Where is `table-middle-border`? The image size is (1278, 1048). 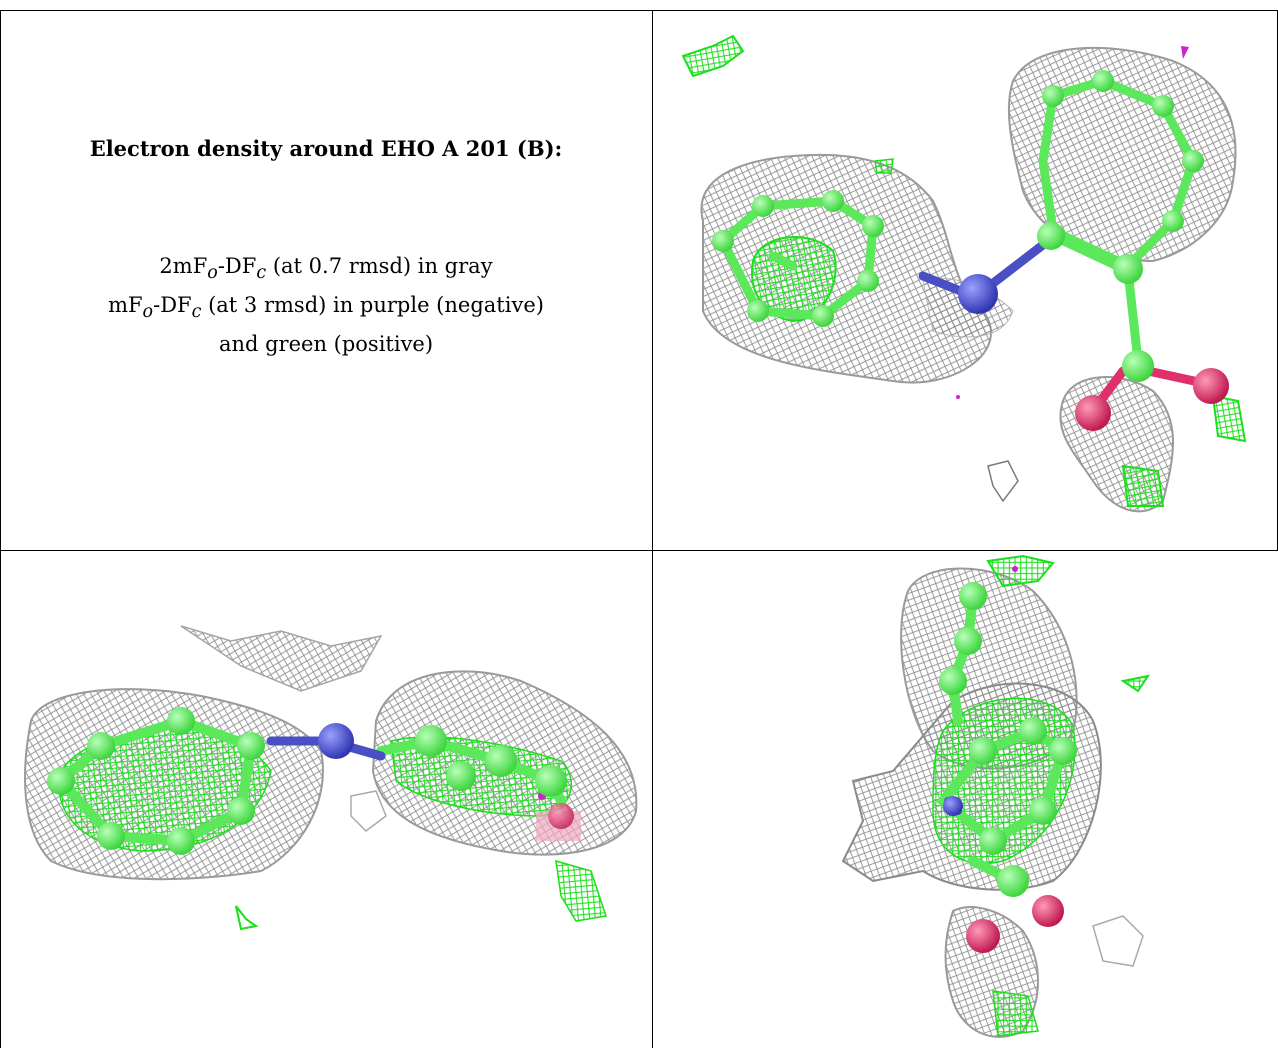
table-middle-border is located at coordinates (639, 550).